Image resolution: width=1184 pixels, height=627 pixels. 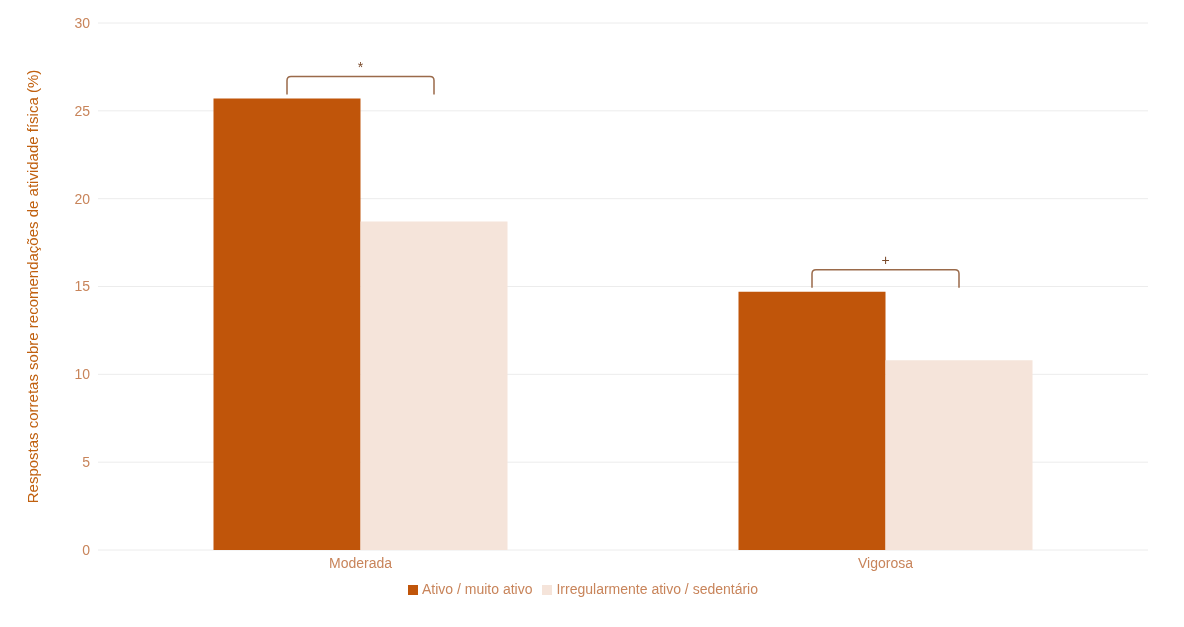 What do you see at coordinates (82, 374) in the screenshot?
I see `y-tick-label: 10` at bounding box center [82, 374].